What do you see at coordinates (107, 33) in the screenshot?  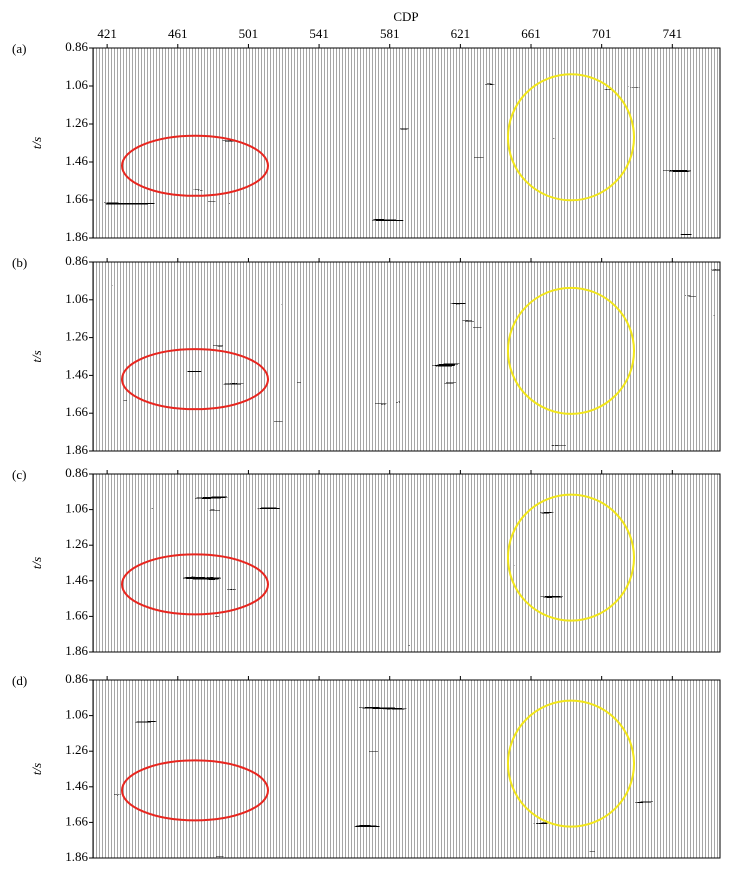 I see `x-tick-label: 421` at bounding box center [107, 33].